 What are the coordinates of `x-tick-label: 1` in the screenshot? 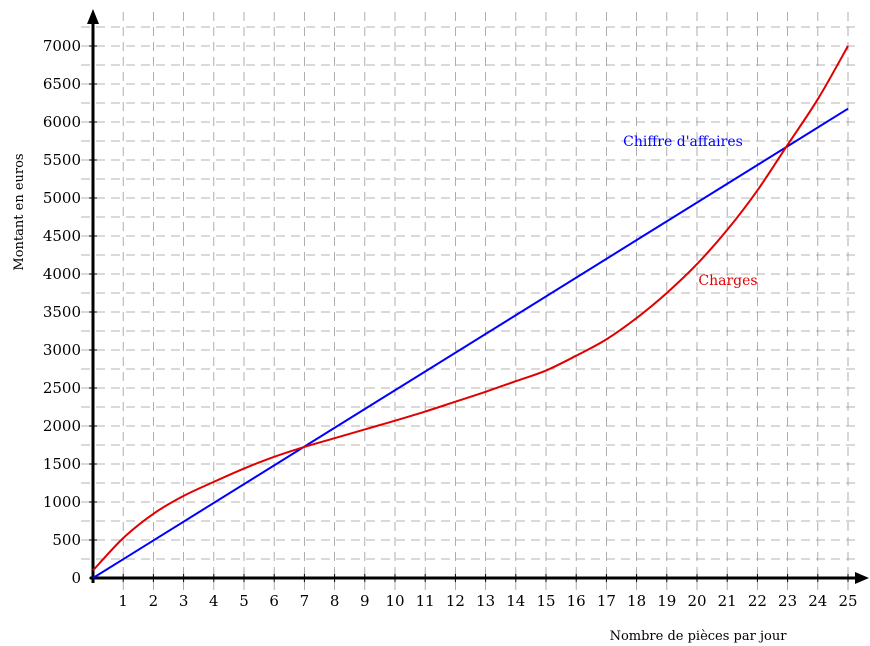 It's located at (123, 601).